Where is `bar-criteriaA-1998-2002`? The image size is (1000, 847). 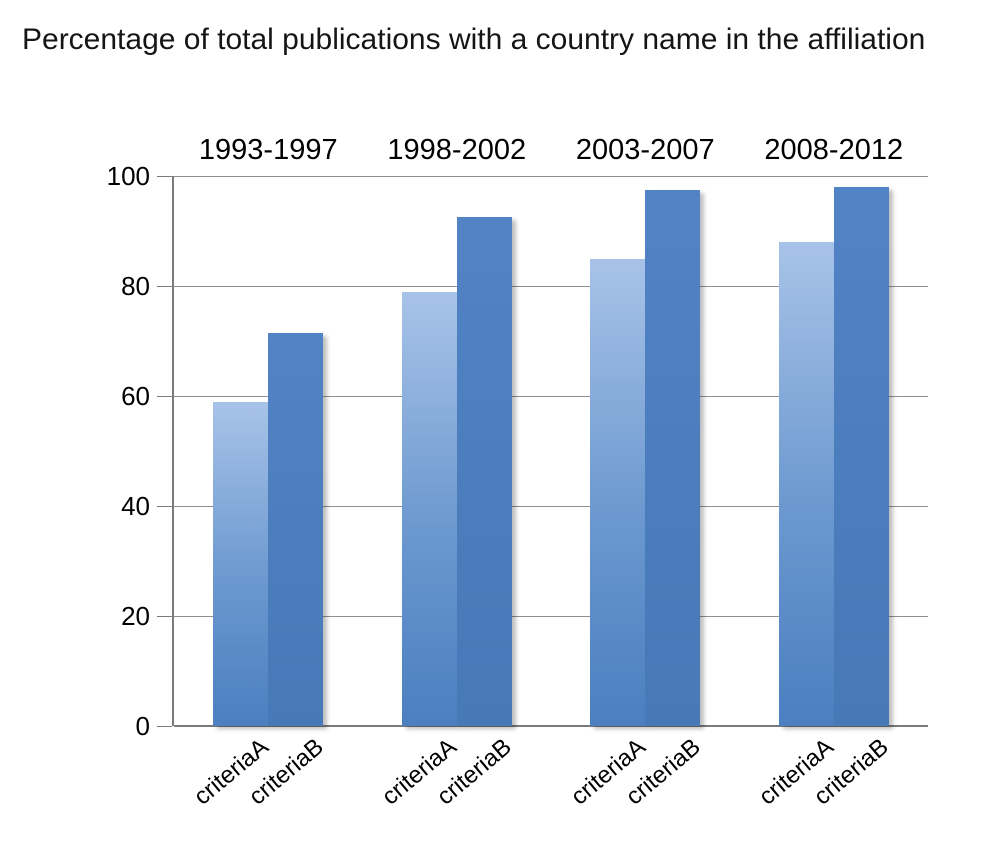 bar-criteriaA-1998-2002 is located at coordinates (429, 508).